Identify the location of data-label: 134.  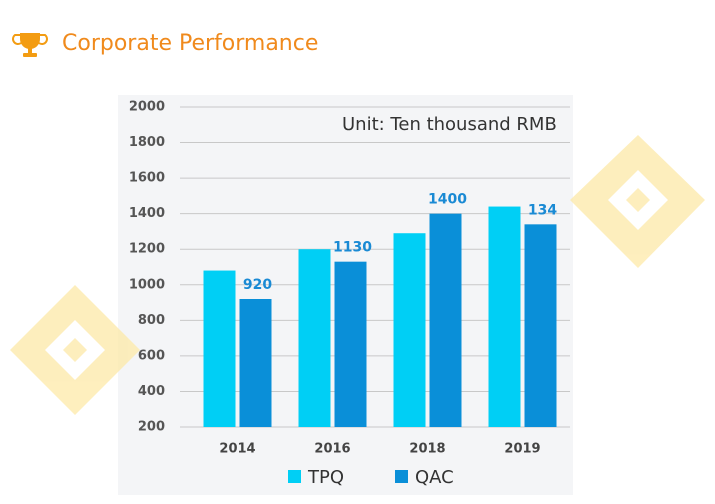
(542, 210).